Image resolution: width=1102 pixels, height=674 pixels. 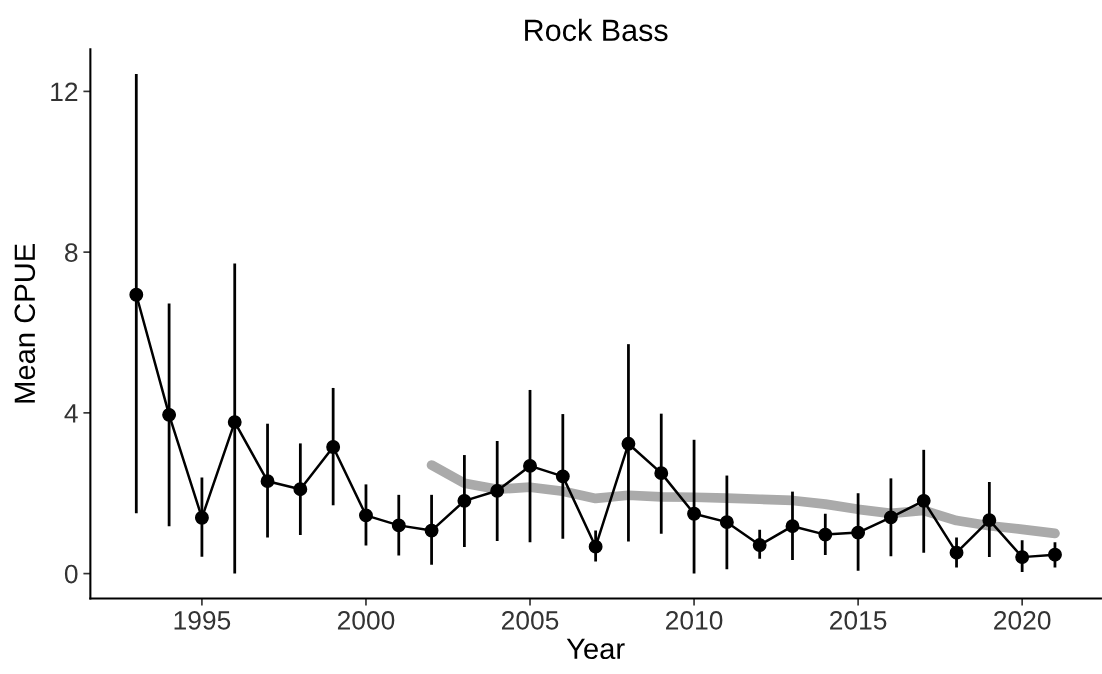 I want to click on x-tick-label: 2000, so click(x=366, y=620).